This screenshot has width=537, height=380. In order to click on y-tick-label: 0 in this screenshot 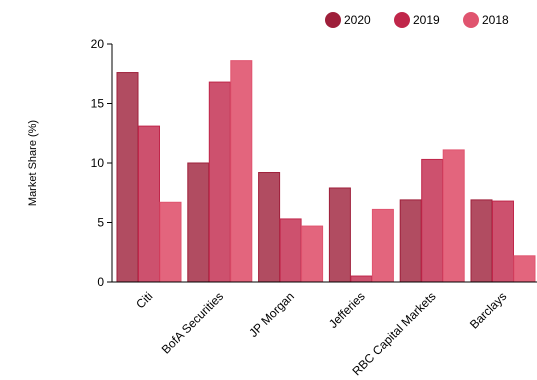, I will do `click(100, 282)`.